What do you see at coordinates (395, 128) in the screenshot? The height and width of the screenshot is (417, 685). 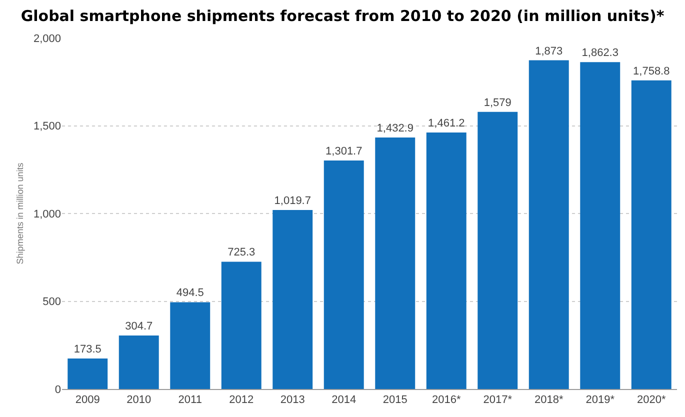 I see `data-label: 1,432.9` at bounding box center [395, 128].